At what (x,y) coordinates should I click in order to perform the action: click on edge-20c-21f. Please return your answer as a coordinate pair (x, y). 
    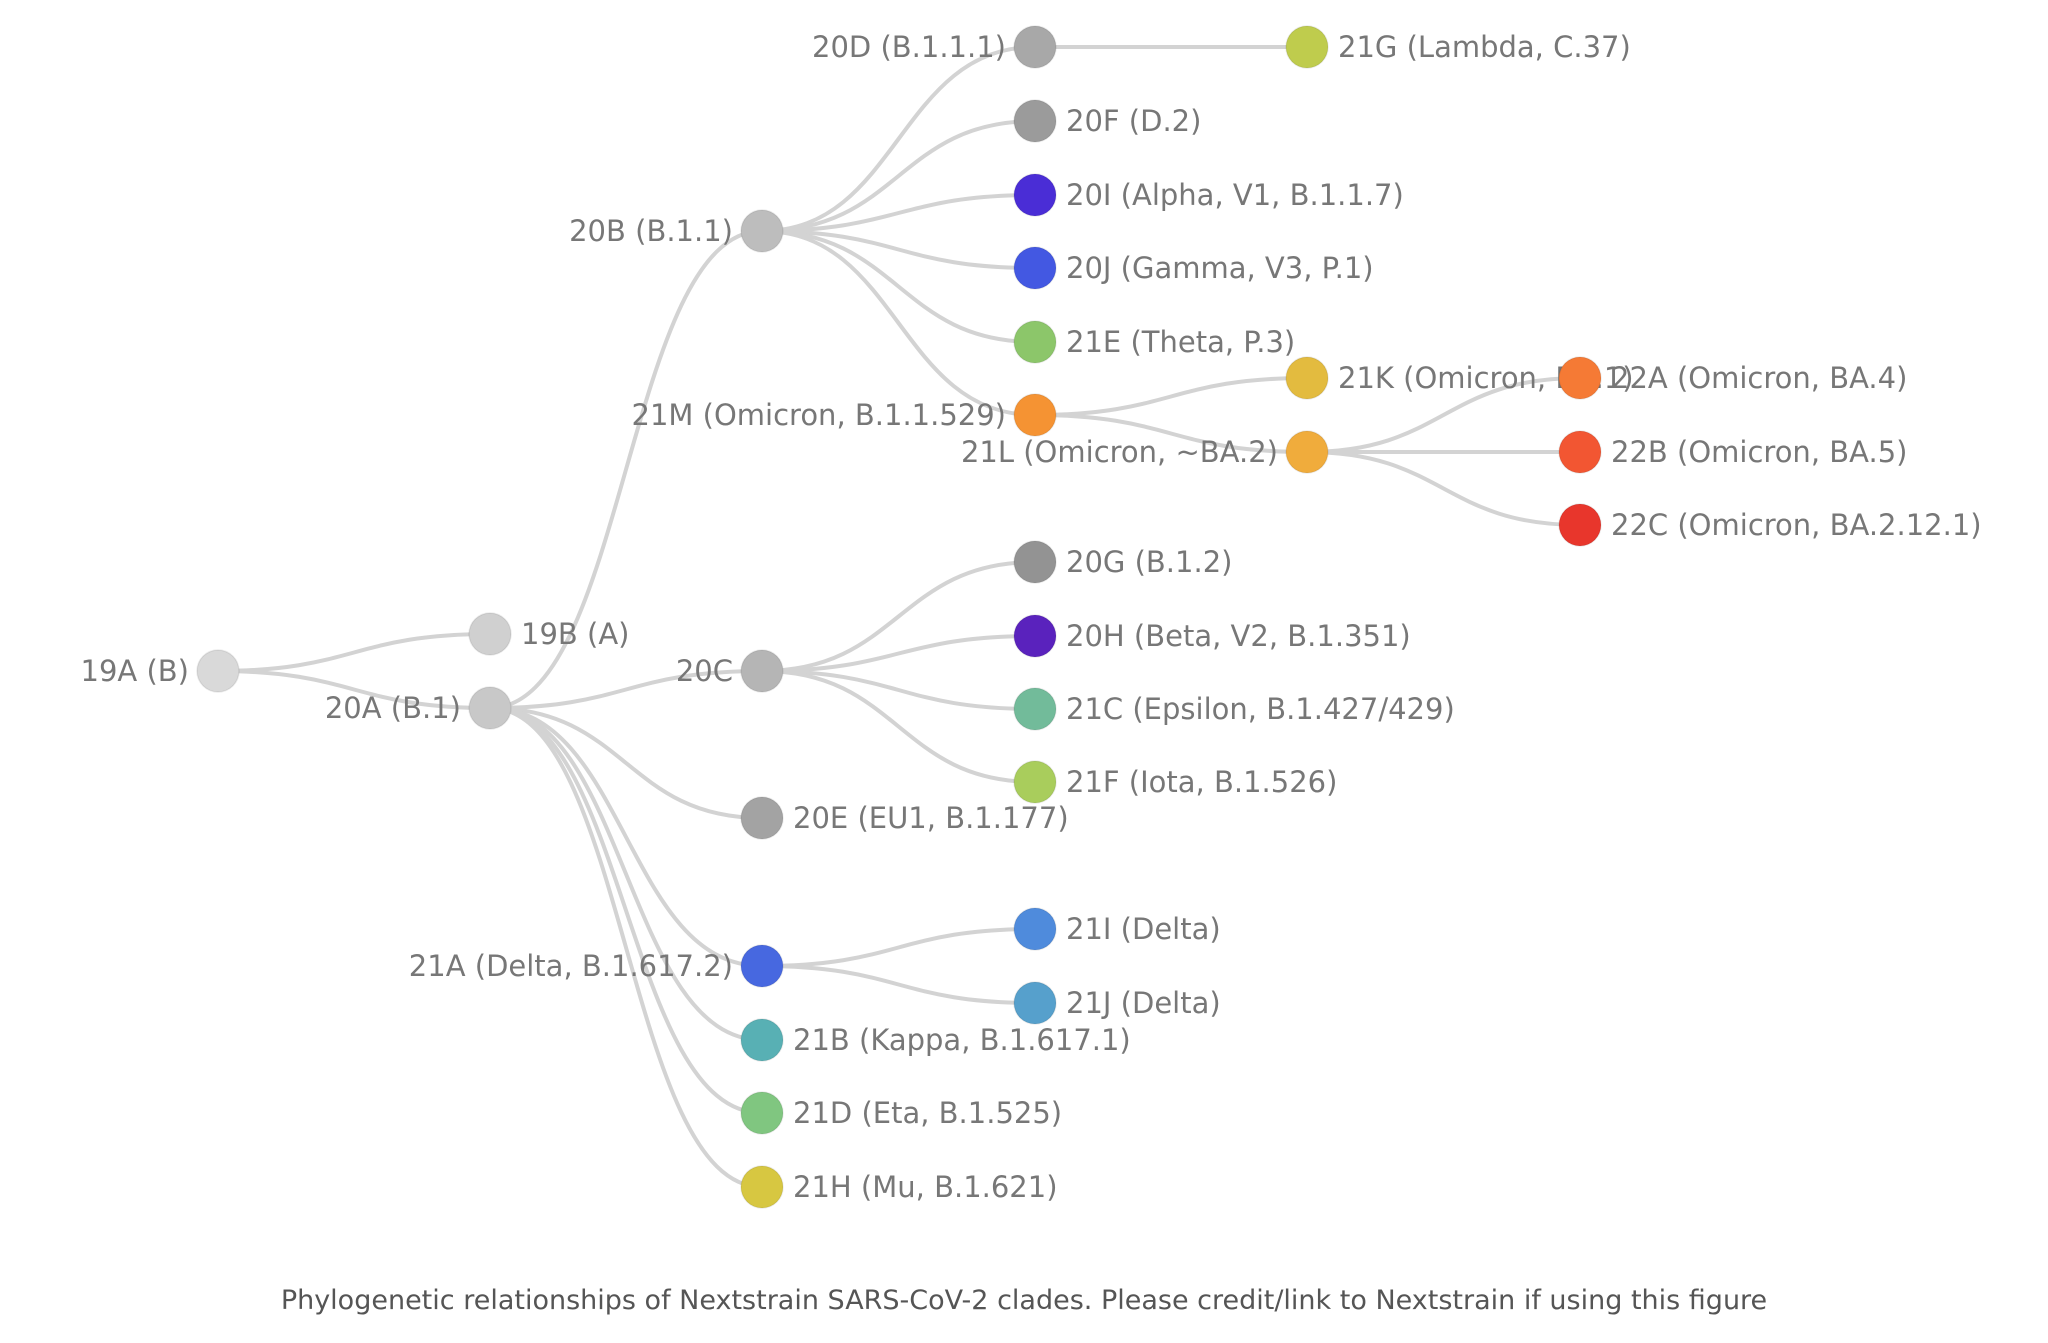
    Looking at the image, I should click on (898, 726).